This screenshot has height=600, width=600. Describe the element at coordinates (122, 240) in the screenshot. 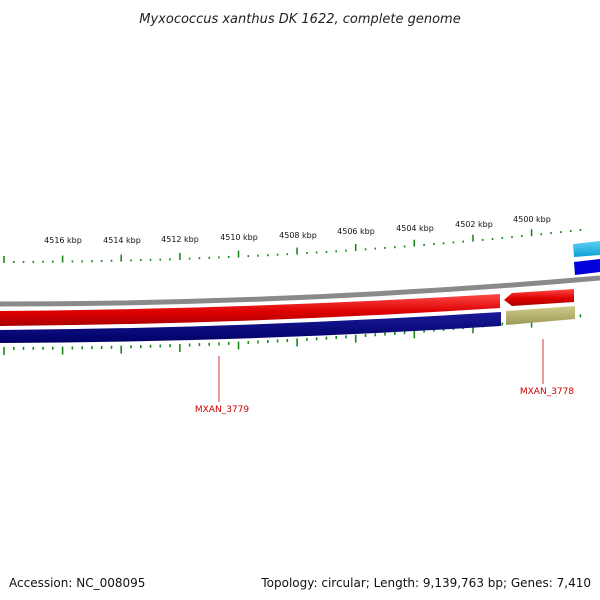

I see `tick-label: 4514 kbp` at that location.